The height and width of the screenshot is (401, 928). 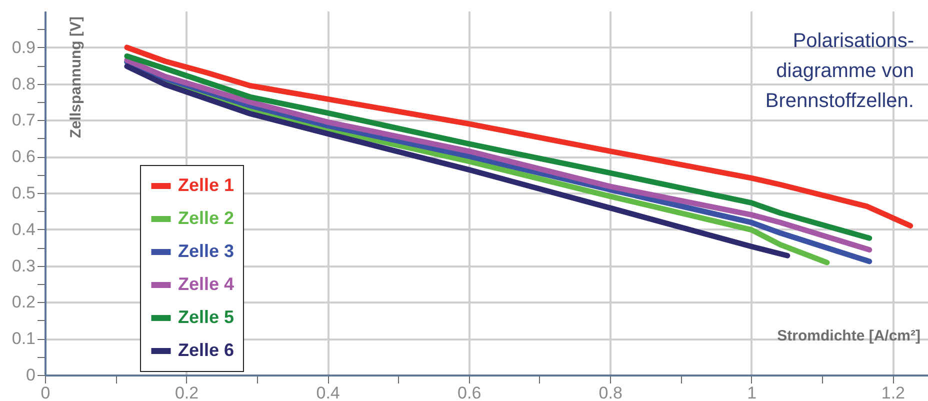 What do you see at coordinates (893, 392) in the screenshot?
I see `x-tick-label: 1.2` at bounding box center [893, 392].